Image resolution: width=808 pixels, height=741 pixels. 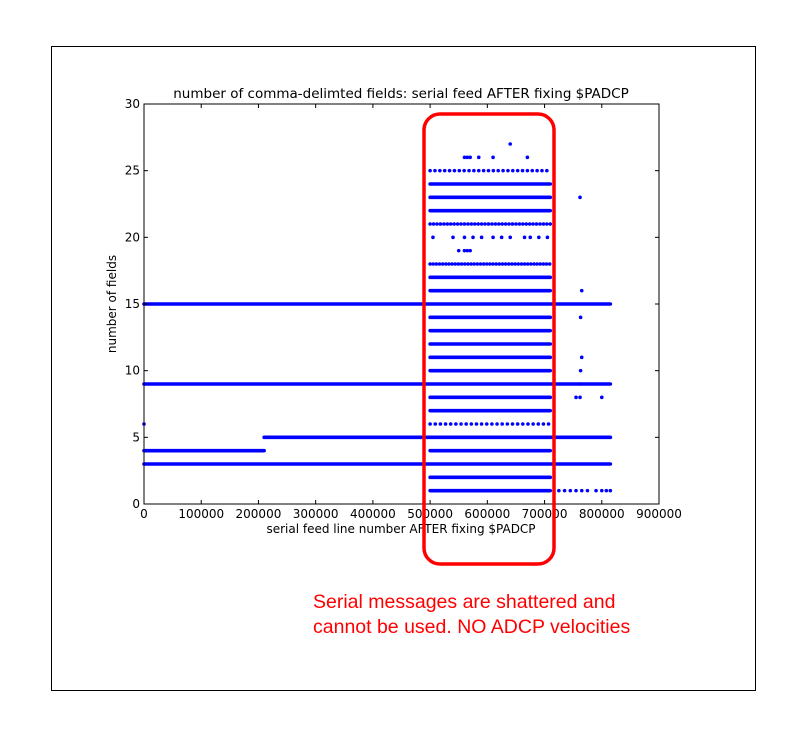 I want to click on x-tick-label: 200000, so click(x=259, y=514).